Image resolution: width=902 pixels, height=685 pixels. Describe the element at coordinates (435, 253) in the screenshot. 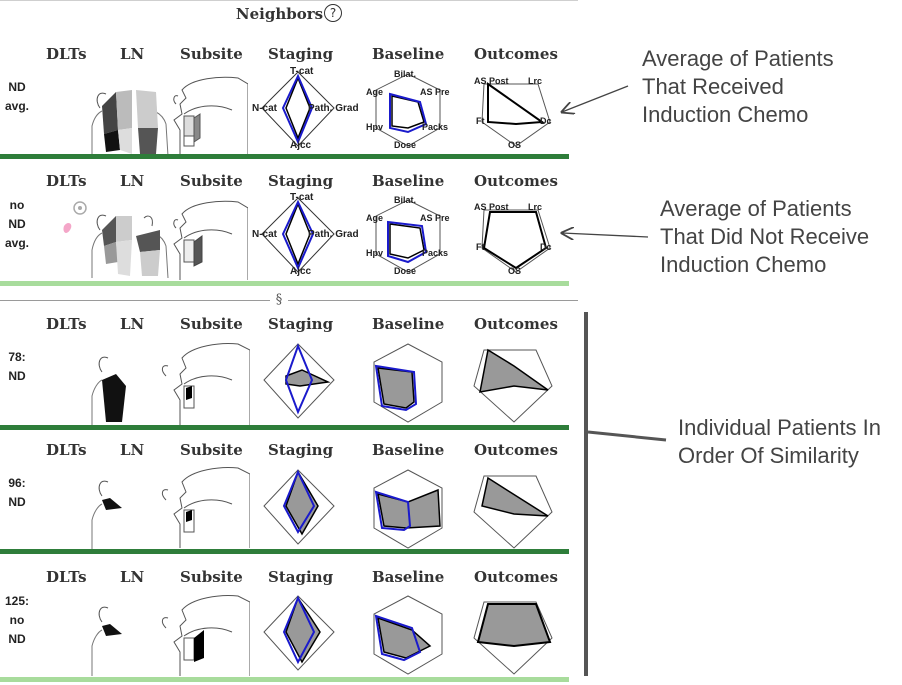

I see `axis-label: Packs` at that location.